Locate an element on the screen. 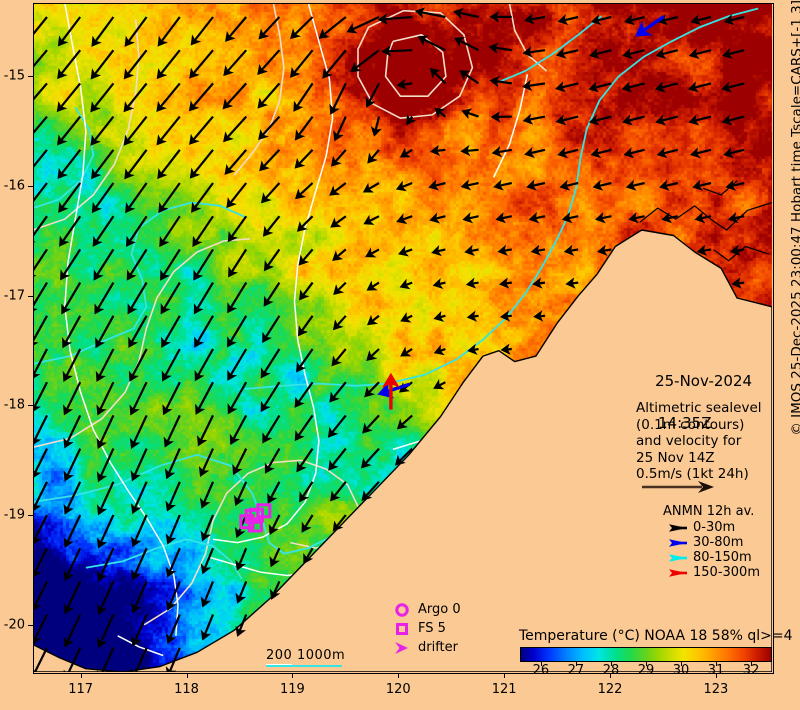 This screenshot has width=800, height=710. temperature-colorbar is located at coordinates (646, 654).